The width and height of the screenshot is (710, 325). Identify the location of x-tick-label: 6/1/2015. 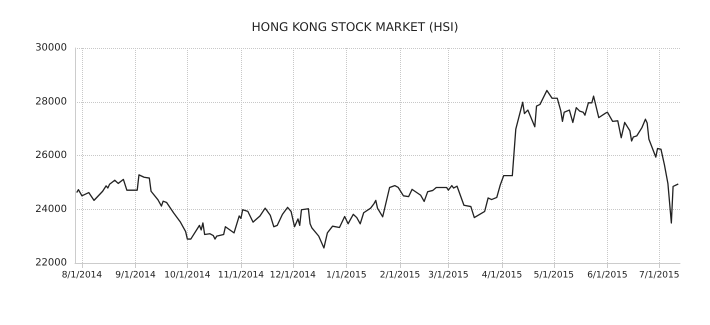
(607, 275).